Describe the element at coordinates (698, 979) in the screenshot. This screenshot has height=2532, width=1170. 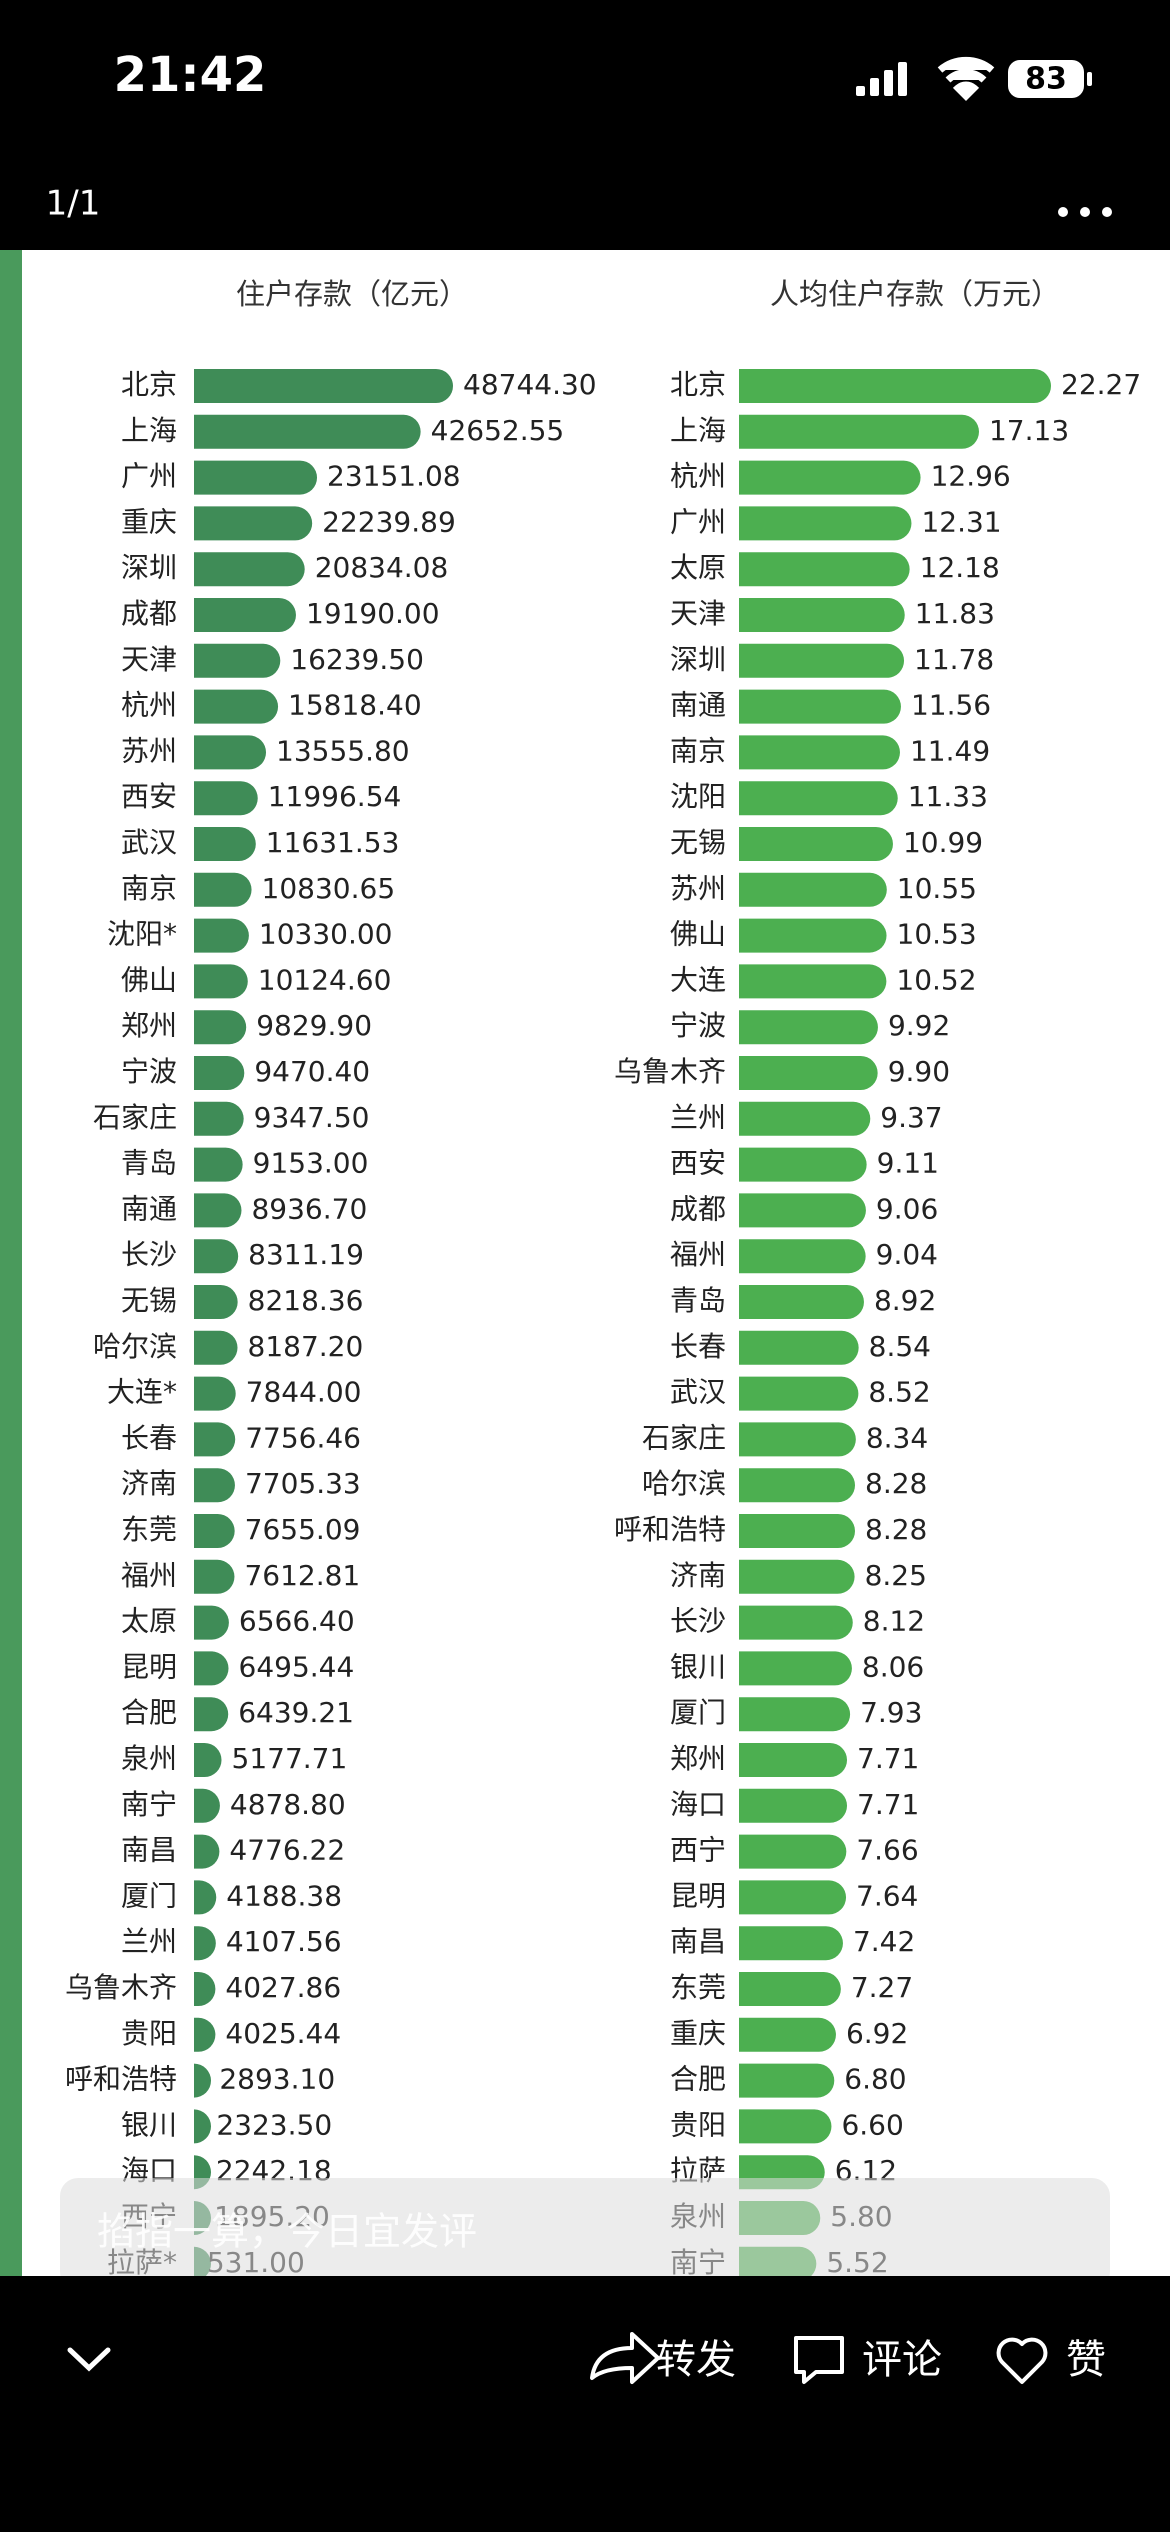
I see `category-label: 大连` at that location.